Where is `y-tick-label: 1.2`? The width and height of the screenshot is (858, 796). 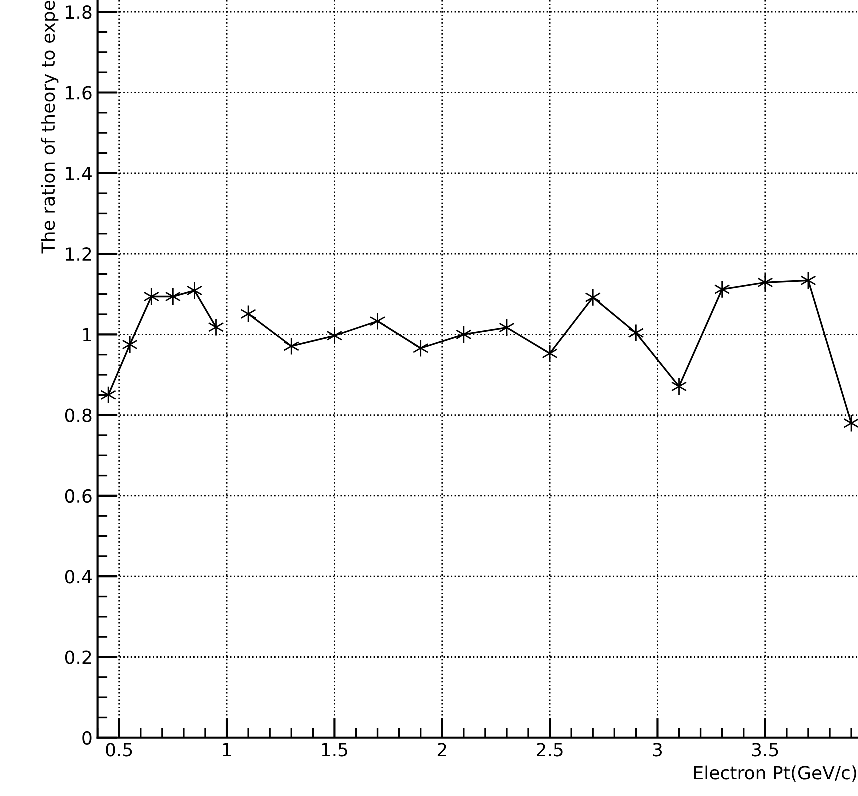
y-tick-label: 1.2 is located at coordinates (79, 254).